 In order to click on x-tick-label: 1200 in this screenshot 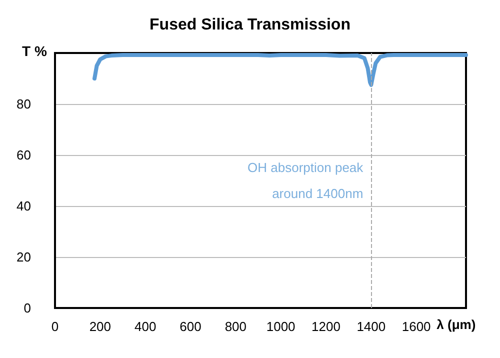, I will do `click(326, 326)`.